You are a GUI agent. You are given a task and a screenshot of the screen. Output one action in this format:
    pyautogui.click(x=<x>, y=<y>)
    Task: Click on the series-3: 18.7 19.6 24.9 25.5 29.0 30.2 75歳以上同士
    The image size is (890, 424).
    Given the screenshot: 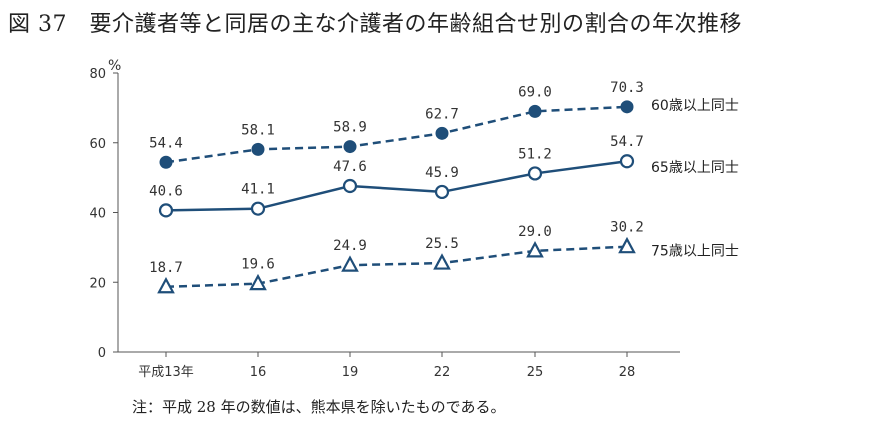 What is the action you would take?
    pyautogui.click(x=444, y=257)
    